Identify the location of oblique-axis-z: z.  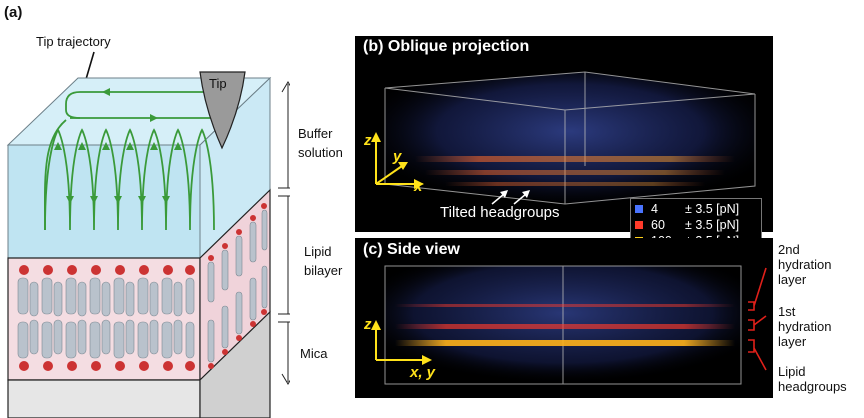
(368, 140).